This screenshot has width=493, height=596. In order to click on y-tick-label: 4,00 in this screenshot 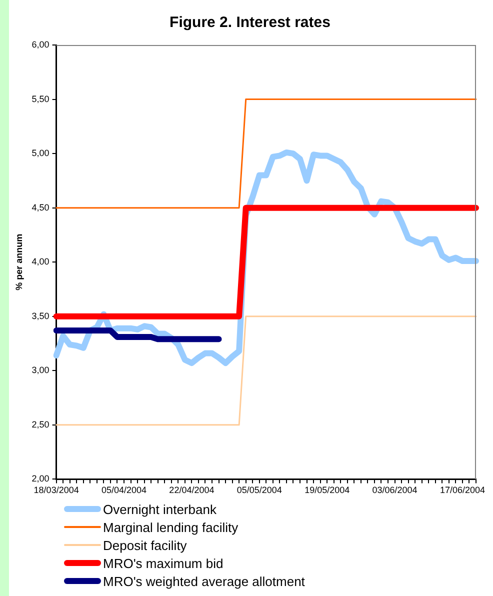, I will do `click(41, 261)`.